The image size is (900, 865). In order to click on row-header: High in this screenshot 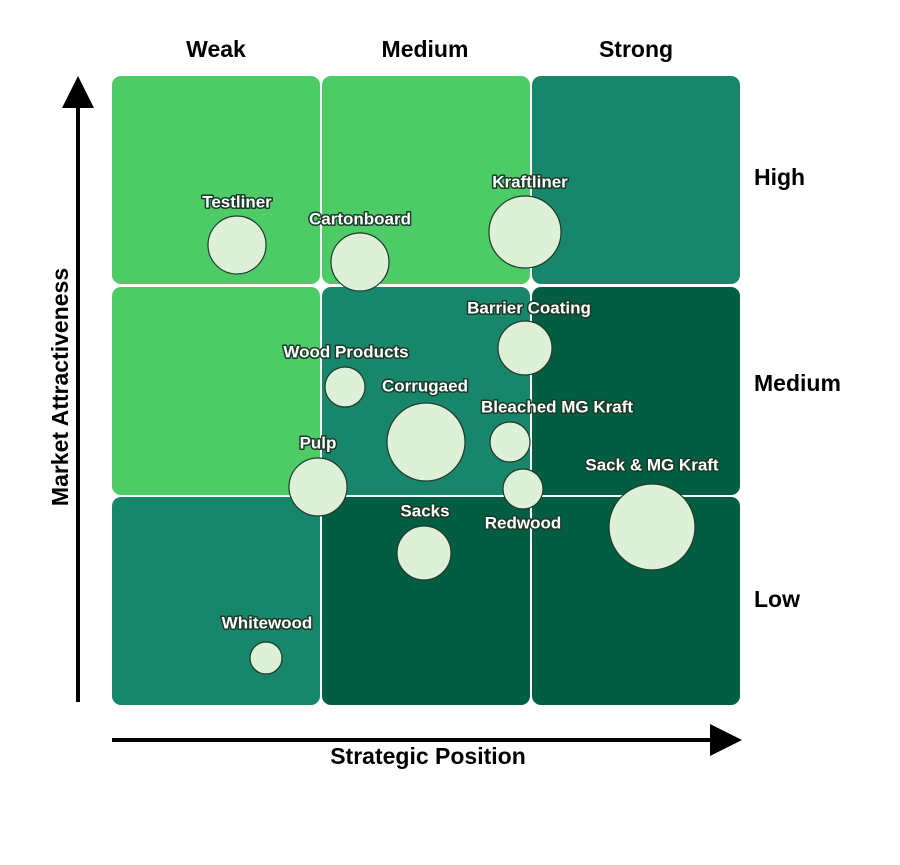, I will do `click(779, 177)`.